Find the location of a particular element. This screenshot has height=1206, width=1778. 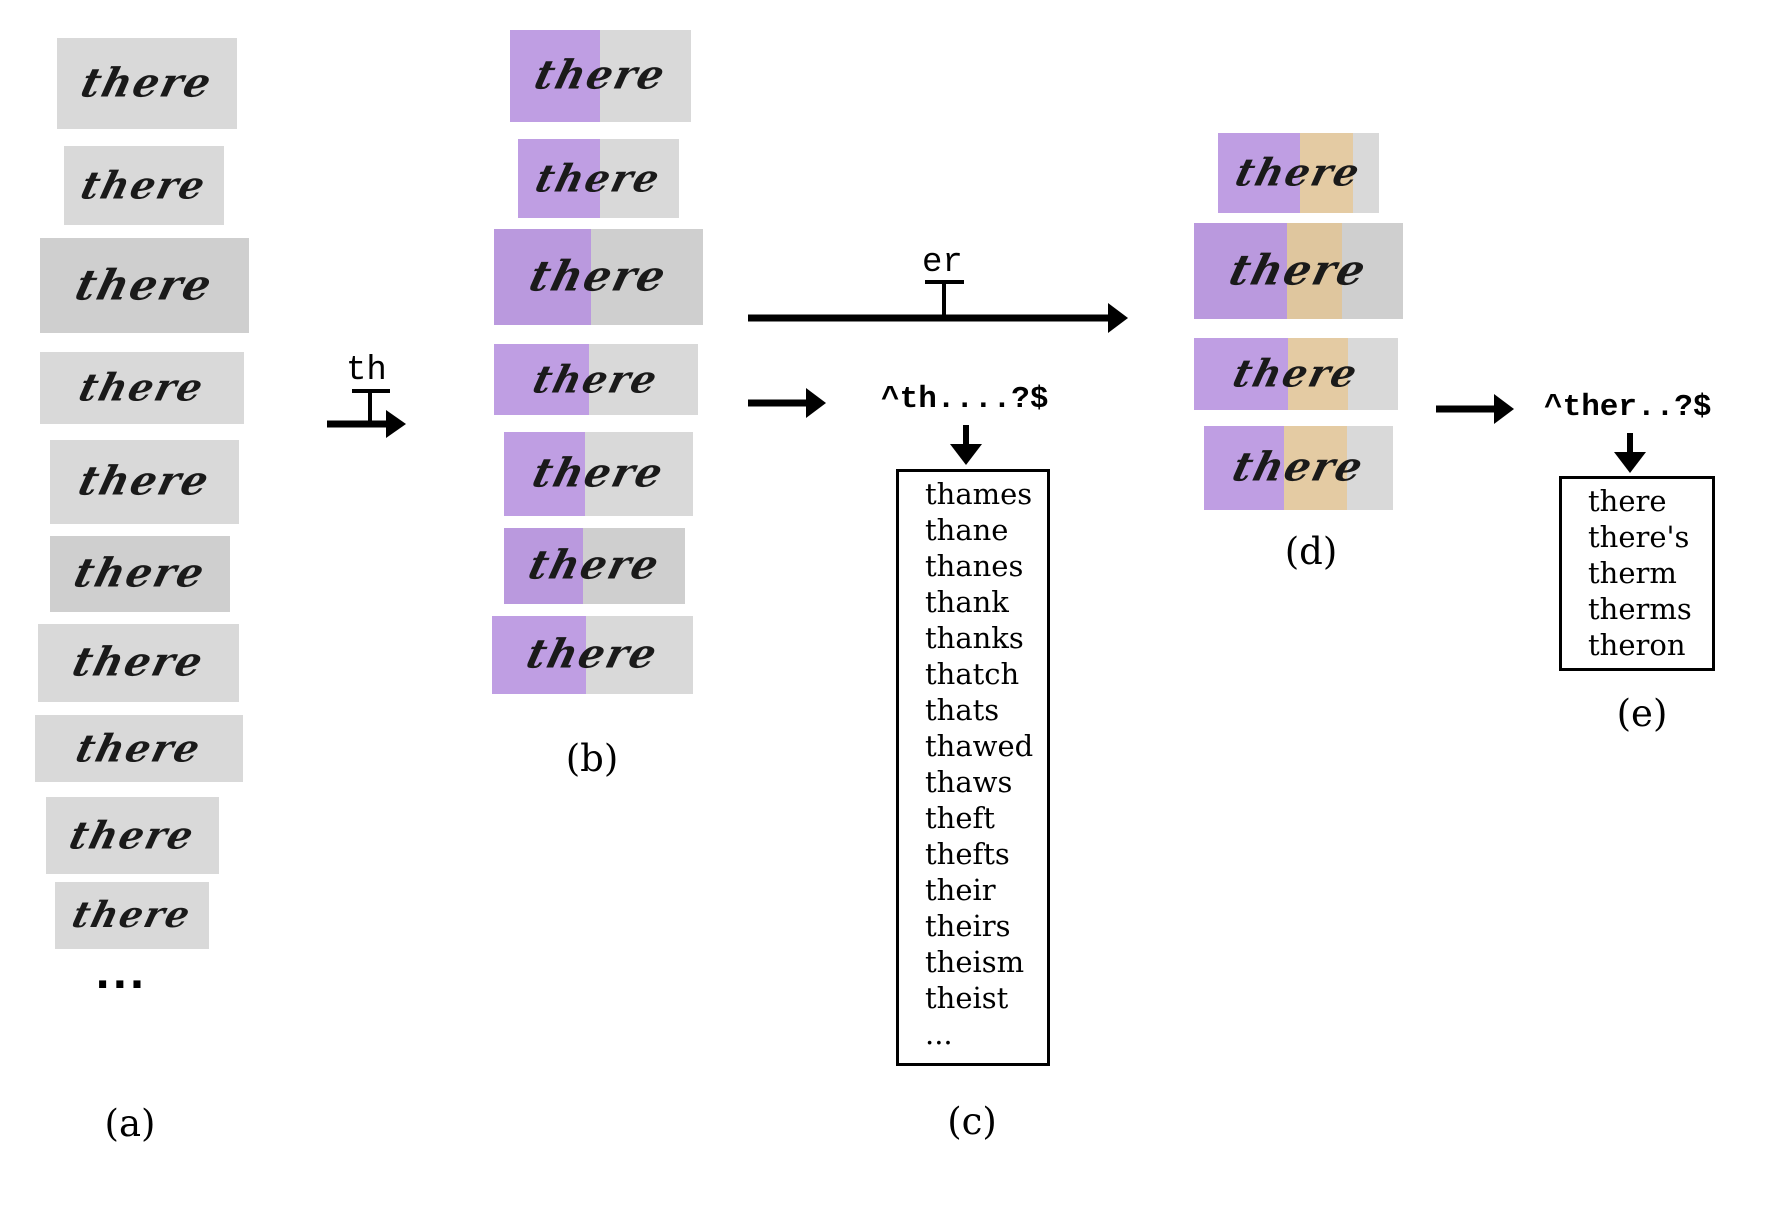

arrow-to-regex-e is located at coordinates (1475, 409).